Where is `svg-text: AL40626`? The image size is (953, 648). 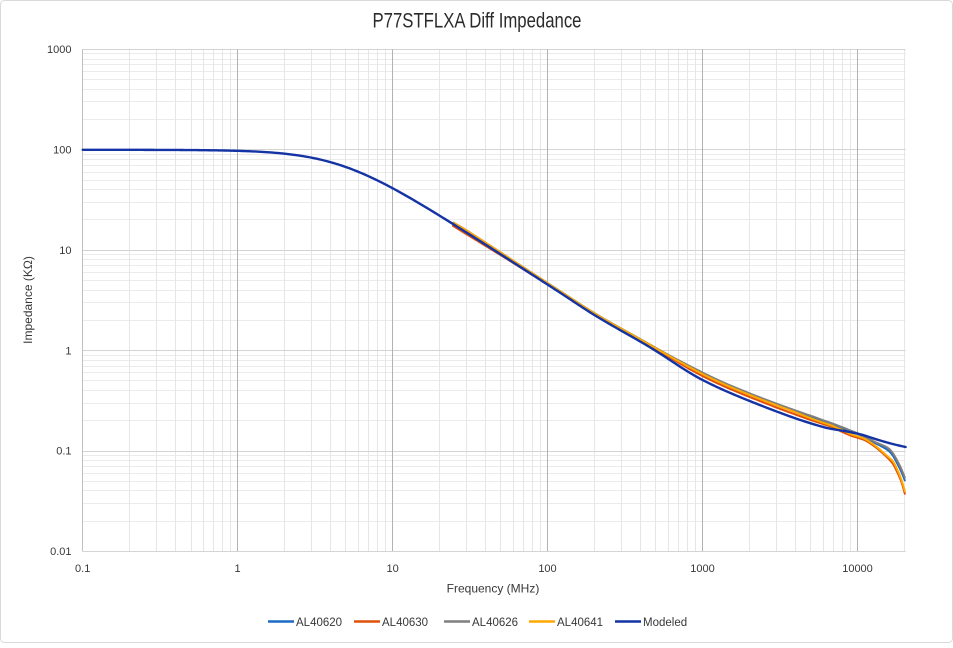 svg-text: AL40626 is located at coordinates (495, 623).